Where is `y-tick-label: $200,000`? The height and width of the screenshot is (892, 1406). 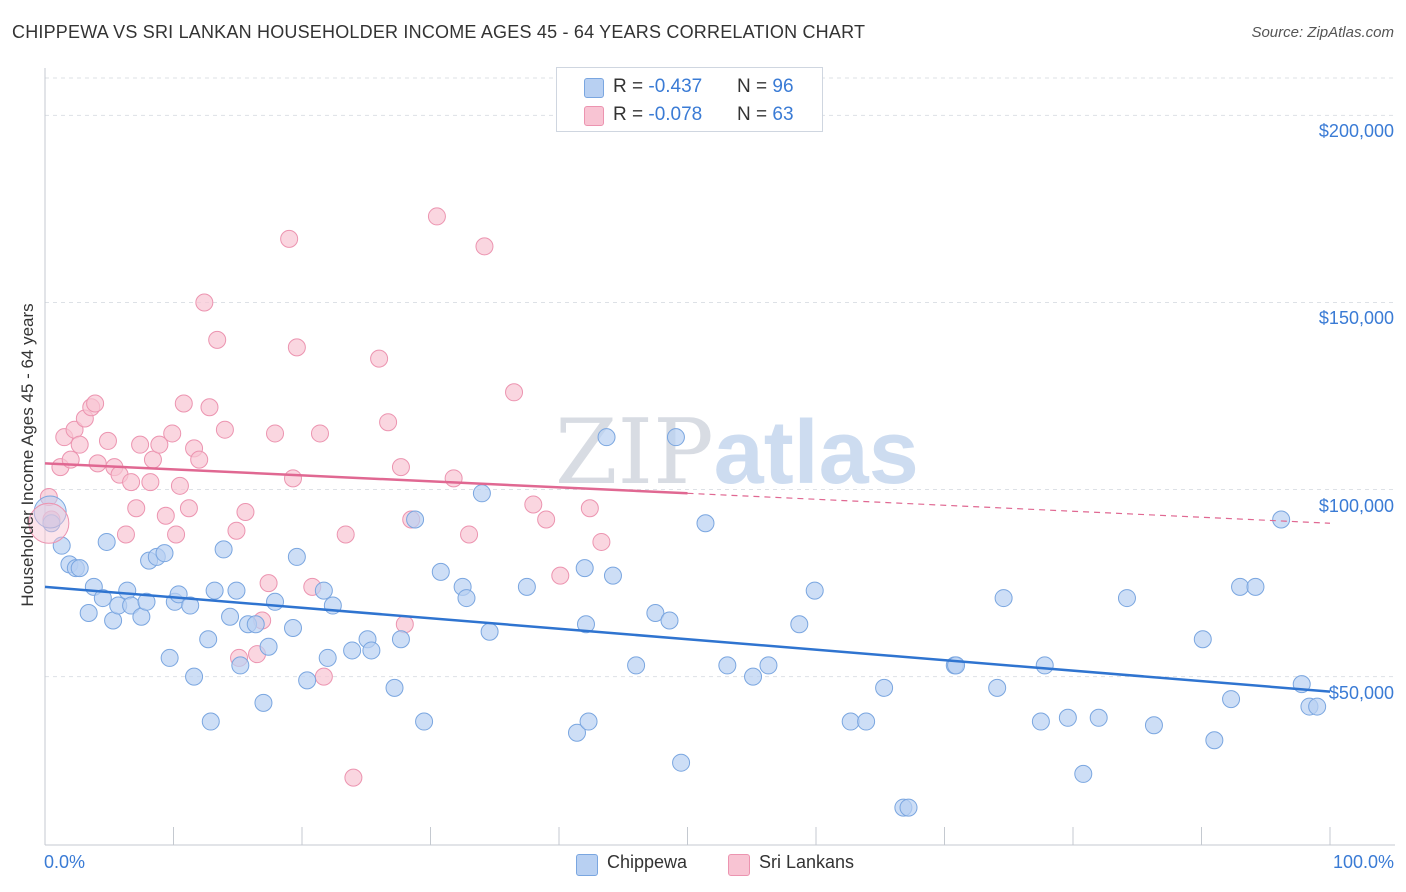
y-tick-label: $200,000 is located at coordinates (1356, 131).